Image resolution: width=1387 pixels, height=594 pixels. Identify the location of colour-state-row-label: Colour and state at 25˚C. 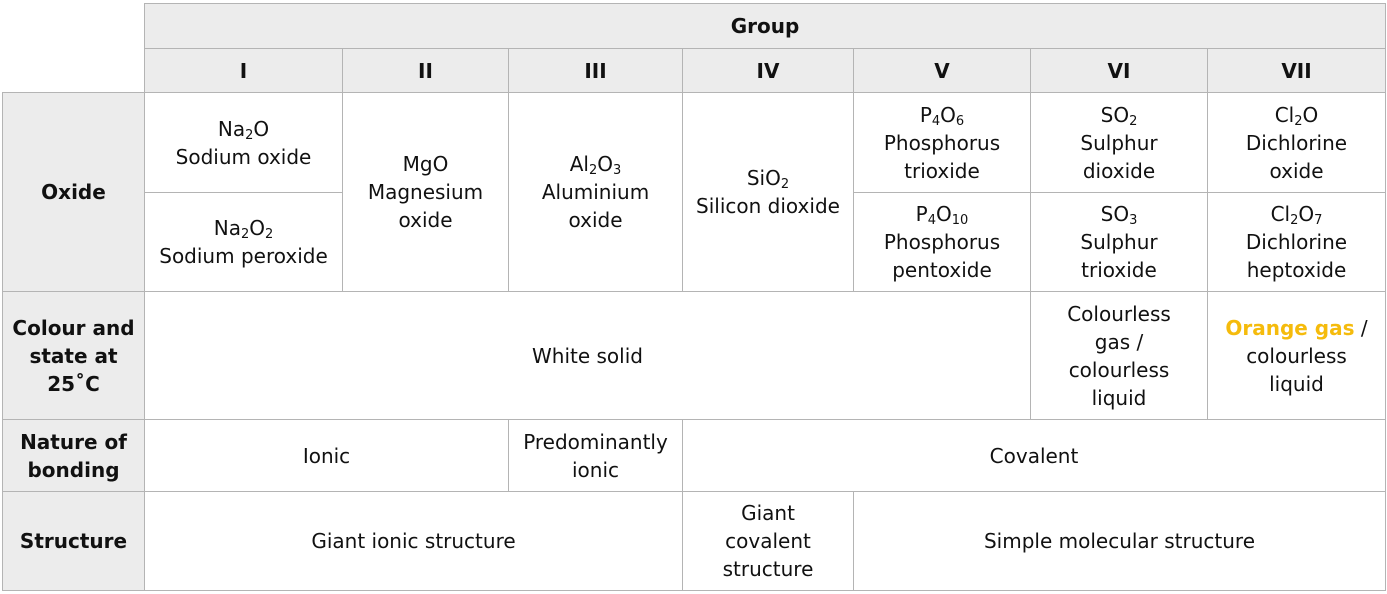
(73, 355).